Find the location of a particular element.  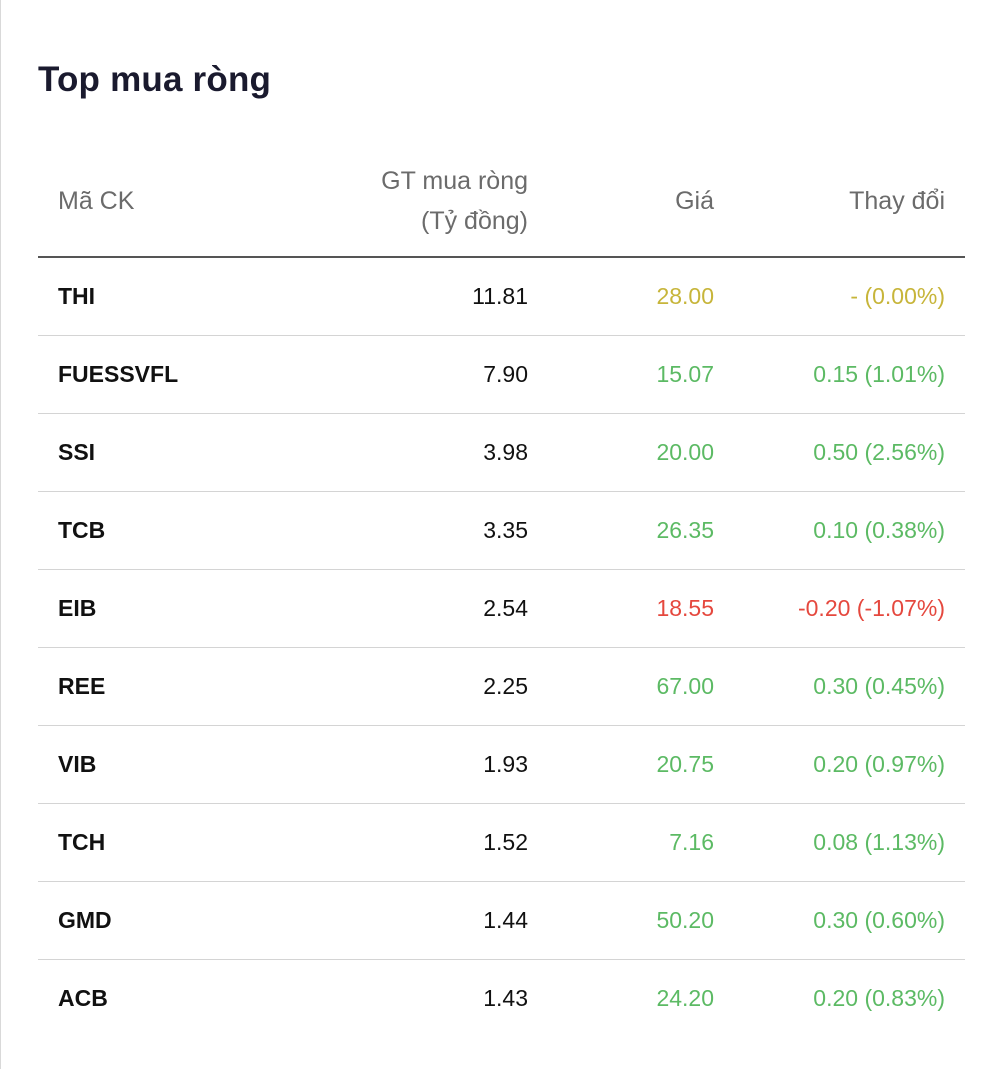

table-row: GMD 1.44 50.20 0.30 (0.60%) is located at coordinates (501, 920).